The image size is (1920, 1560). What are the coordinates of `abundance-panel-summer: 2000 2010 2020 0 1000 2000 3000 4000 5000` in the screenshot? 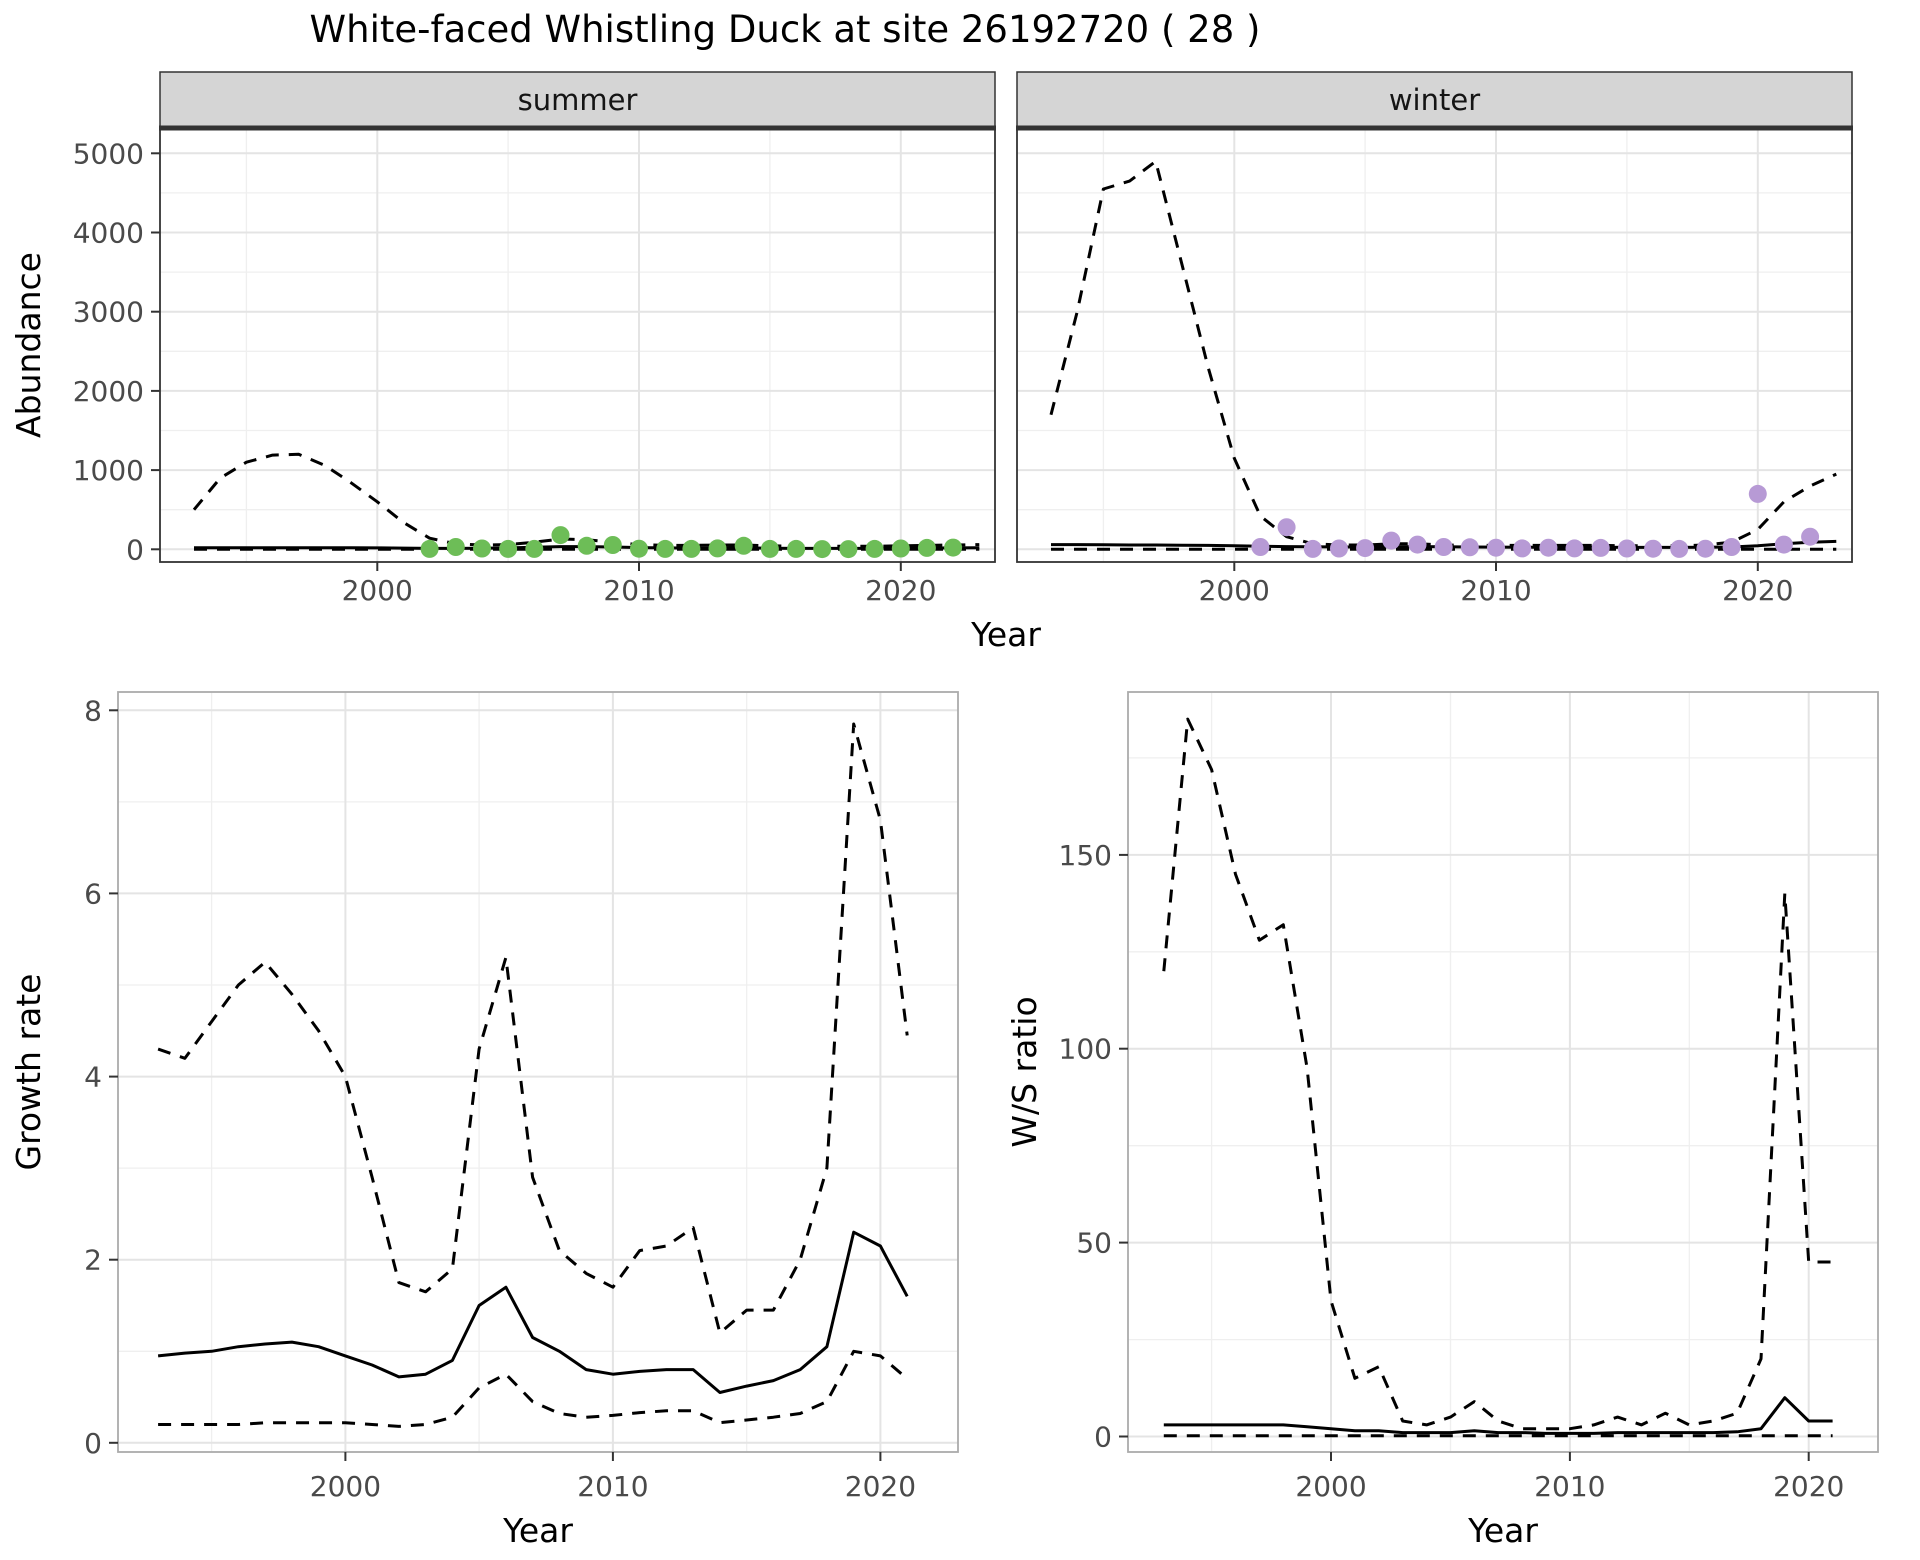 It's located at (534, 366).